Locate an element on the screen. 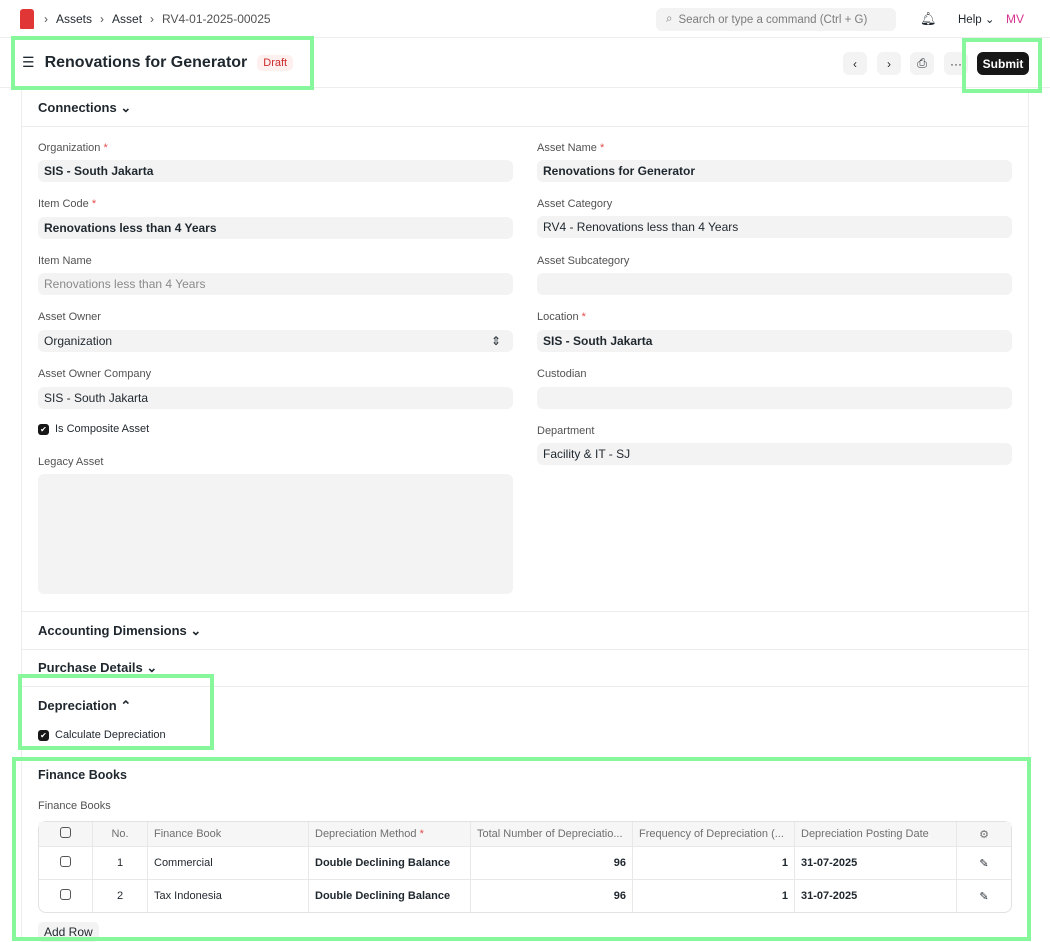  asset-category-field: RV4 - Renovations less than 4 Years is located at coordinates (774, 227).